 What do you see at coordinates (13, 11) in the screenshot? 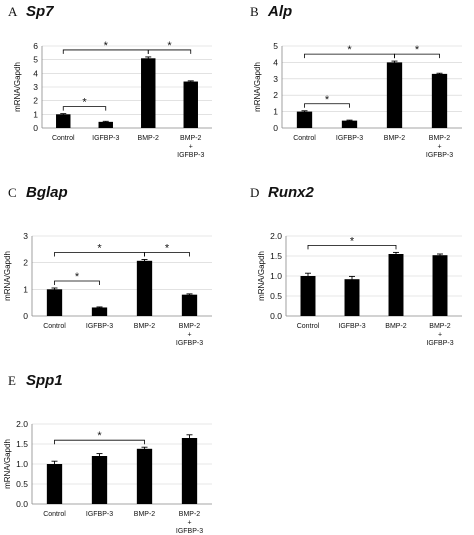
I see `panel-letter: A` at bounding box center [13, 11].